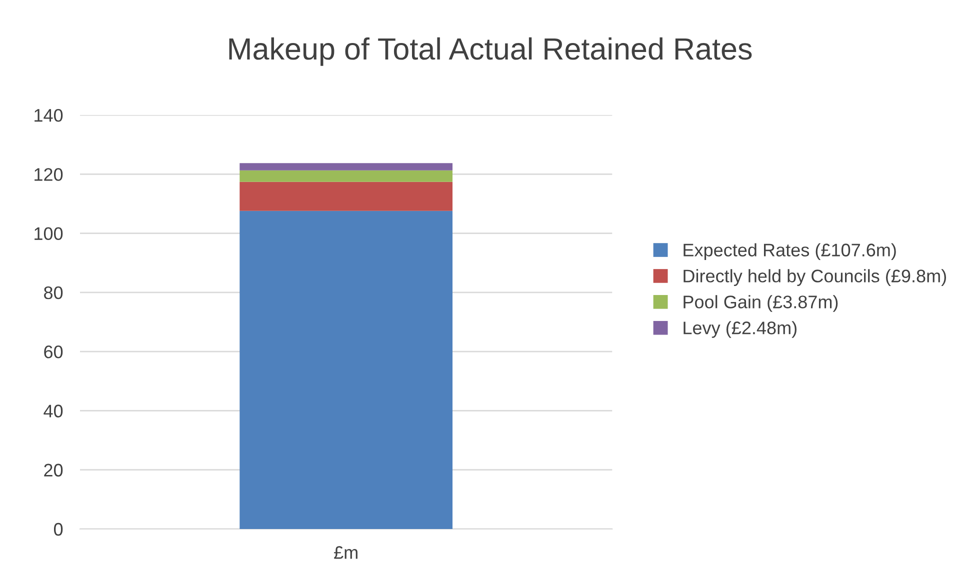 This screenshot has height=581, width=958. Describe the element at coordinates (48, 233) in the screenshot. I see `y-tick-label: 100` at that location.